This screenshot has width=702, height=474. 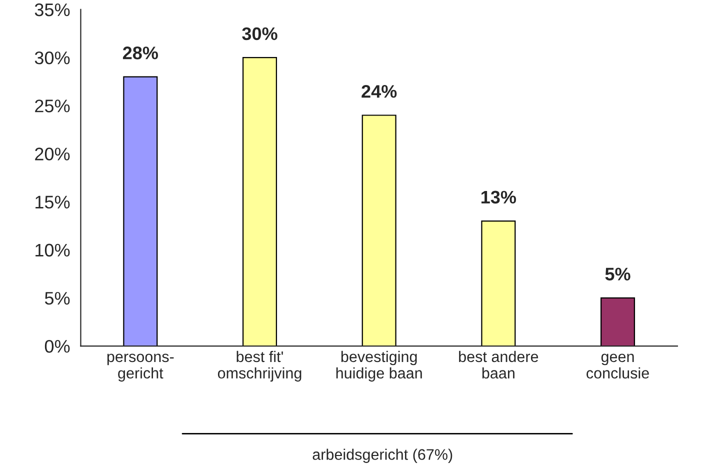 I want to click on data-label: 30%, so click(x=260, y=33).